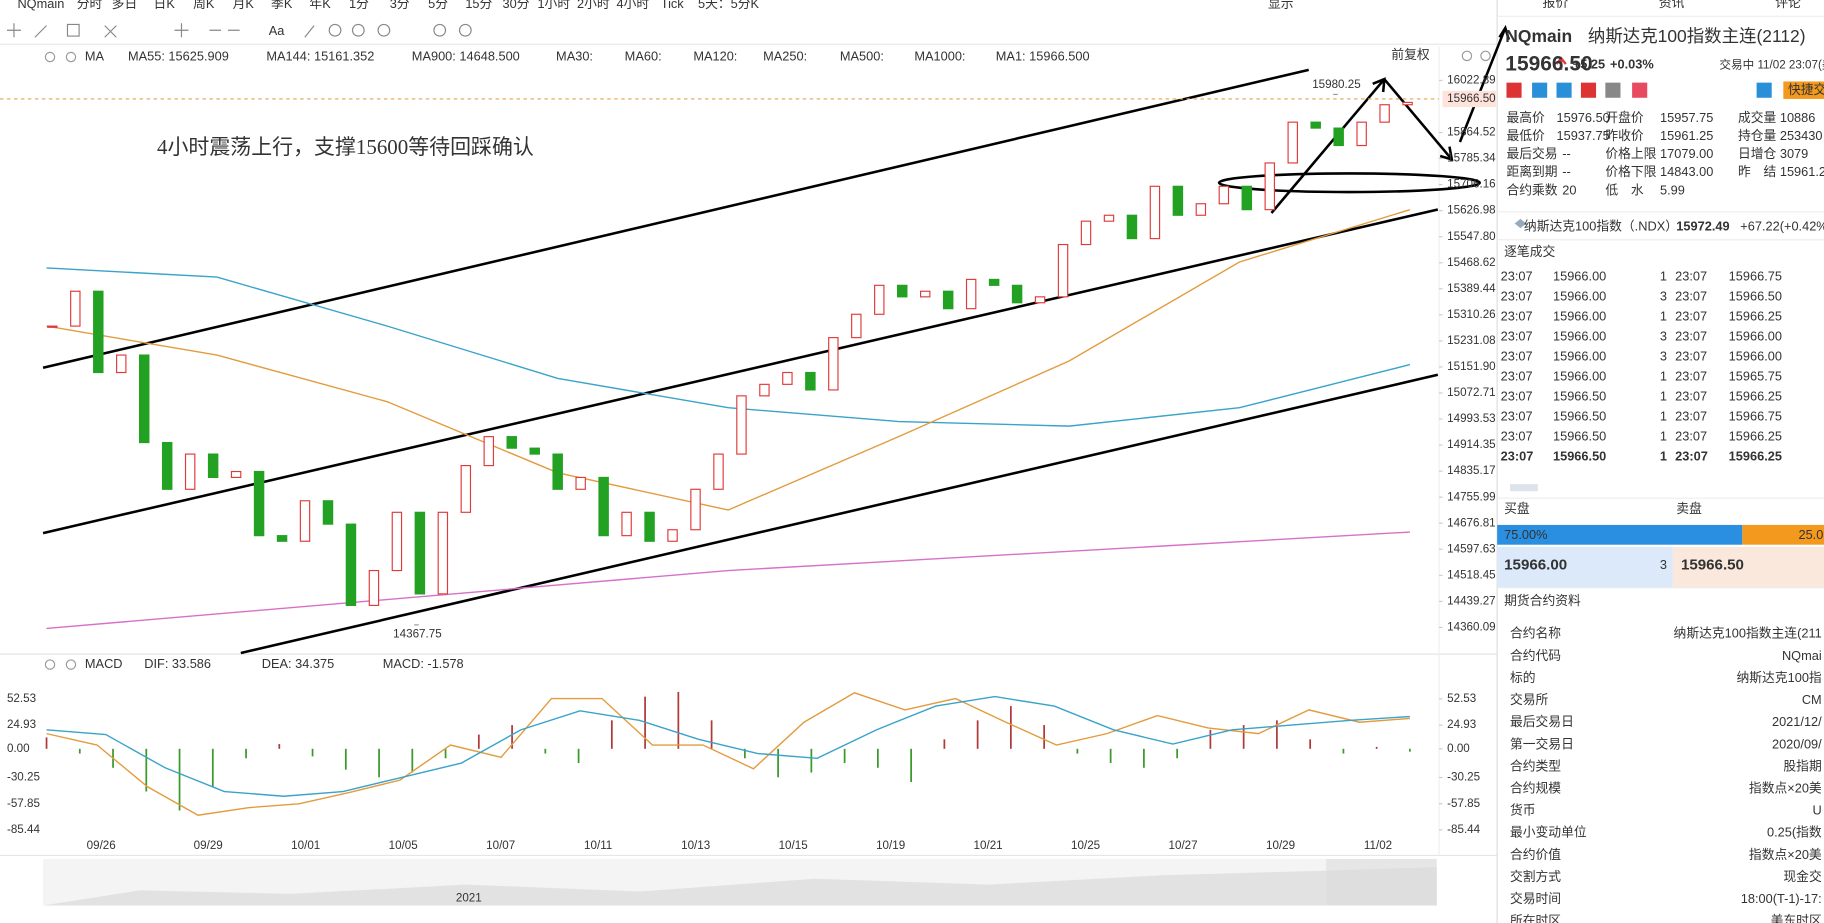  I want to click on stat-label: 成交量, so click(1757, 117).